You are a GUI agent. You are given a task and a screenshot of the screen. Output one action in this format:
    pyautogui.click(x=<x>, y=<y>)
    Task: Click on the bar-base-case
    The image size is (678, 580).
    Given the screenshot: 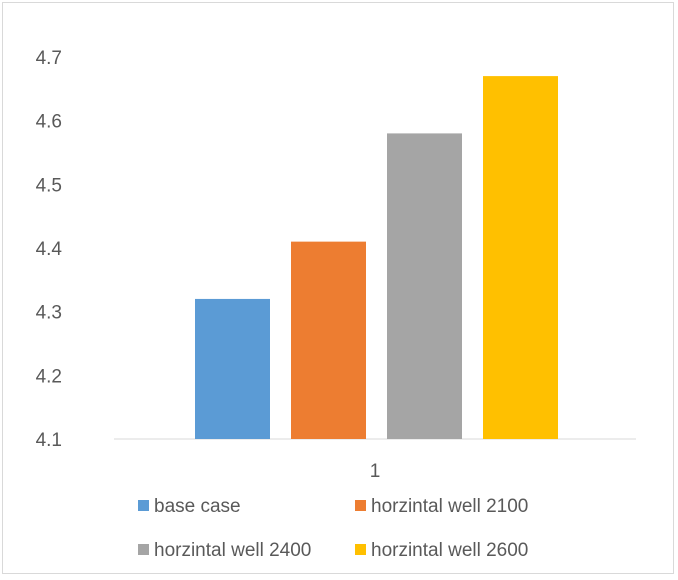 What is the action you would take?
    pyautogui.click(x=232, y=368)
    